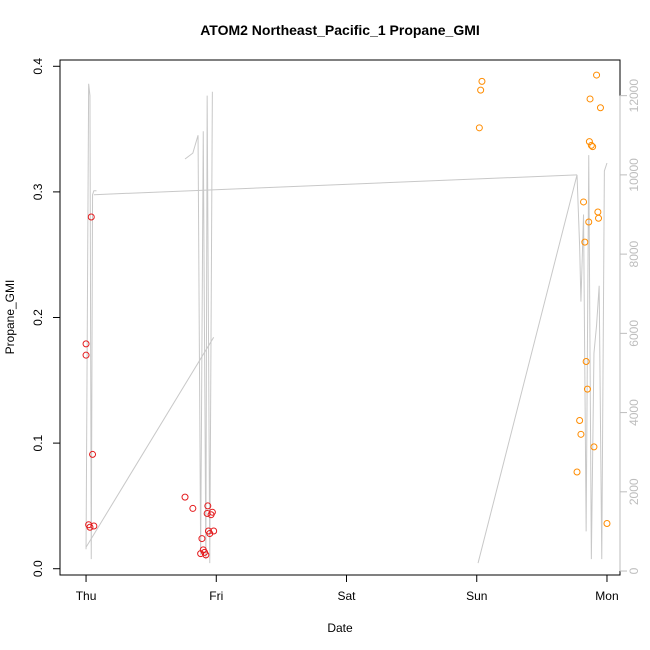  I want to click on y-tick-label: 0.2, so click(38, 317).